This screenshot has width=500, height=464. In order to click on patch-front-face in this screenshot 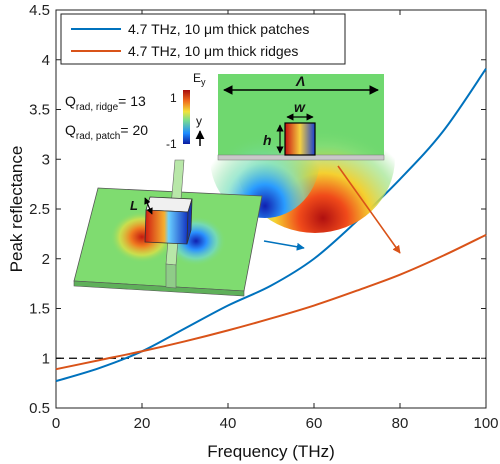, I will do `click(166, 227)`.